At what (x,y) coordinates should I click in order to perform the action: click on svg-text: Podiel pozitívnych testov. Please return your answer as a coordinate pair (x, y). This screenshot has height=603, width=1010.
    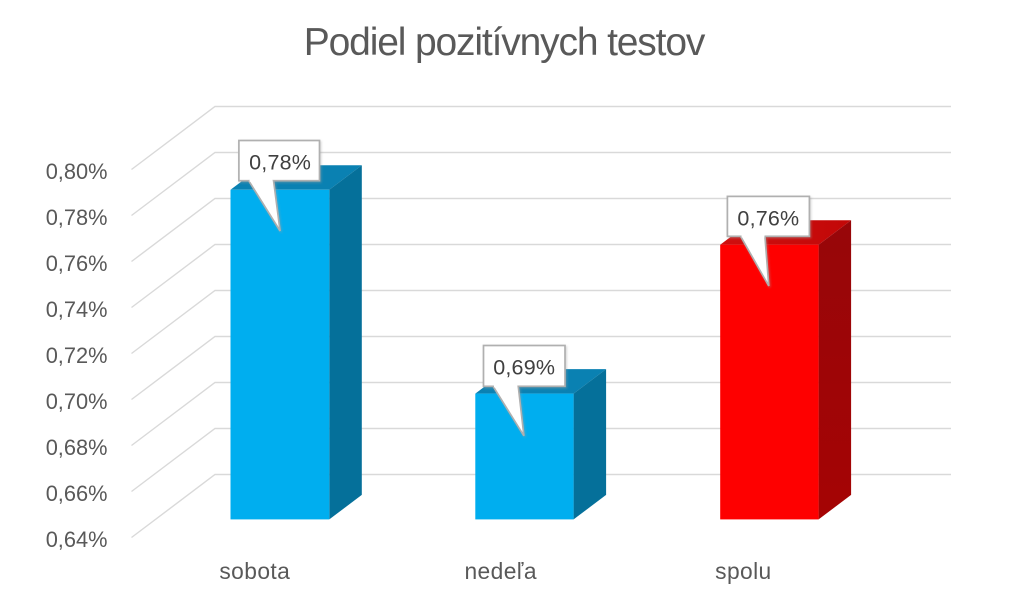
    Looking at the image, I should click on (505, 42).